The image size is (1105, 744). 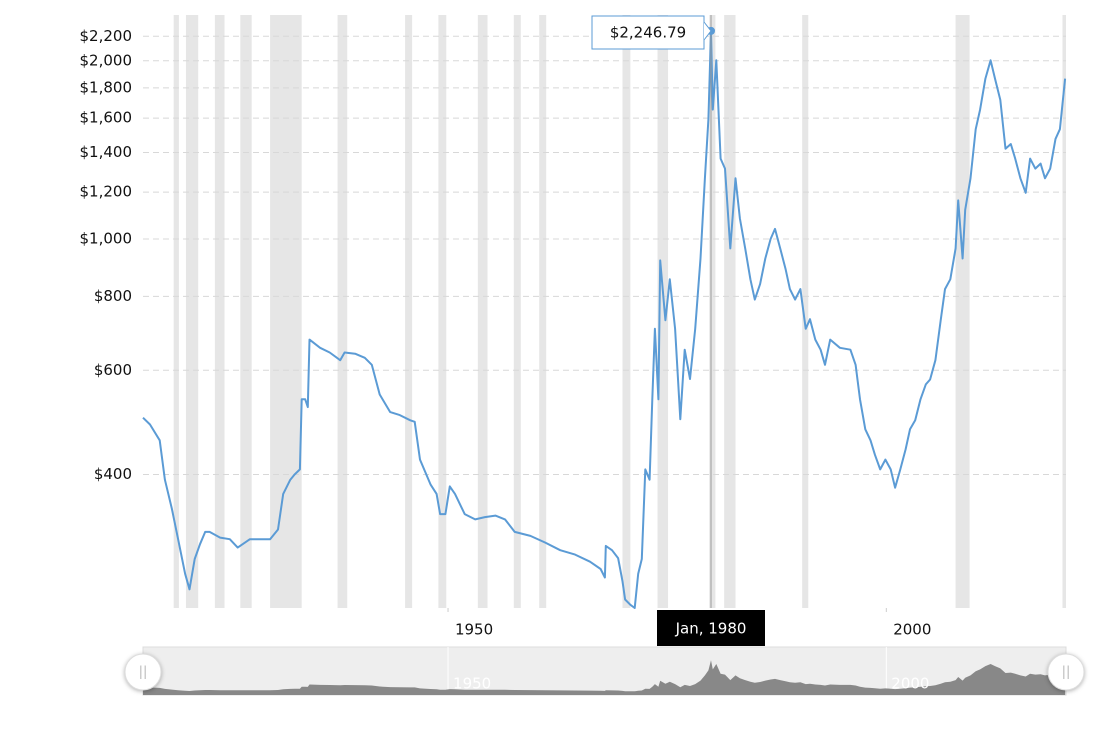 I want to click on x-tick-label: 1950, so click(x=474, y=630).